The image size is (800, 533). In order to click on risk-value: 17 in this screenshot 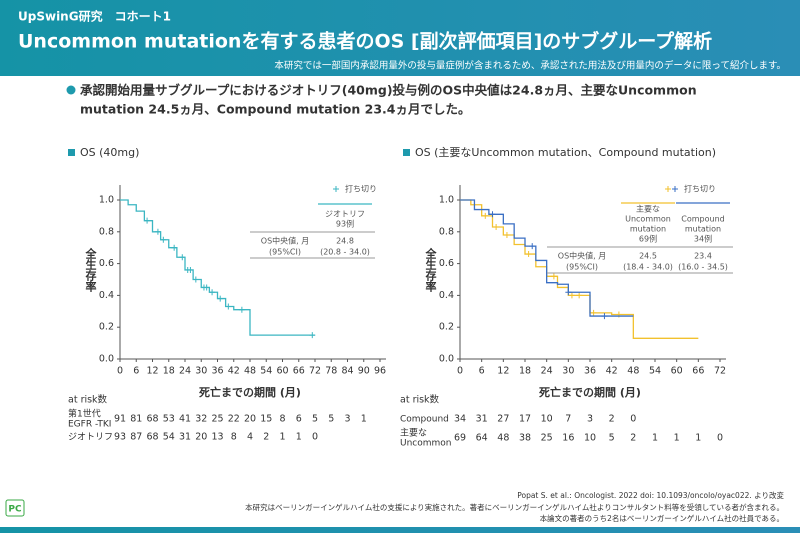, I will do `click(525, 419)`.